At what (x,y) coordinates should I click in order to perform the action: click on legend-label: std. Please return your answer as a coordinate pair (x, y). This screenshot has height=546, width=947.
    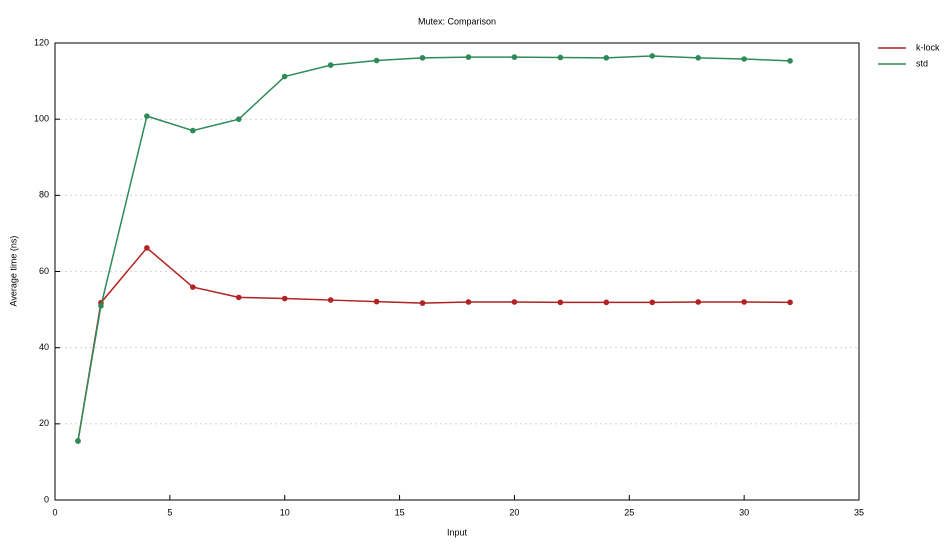
    Looking at the image, I should click on (922, 63).